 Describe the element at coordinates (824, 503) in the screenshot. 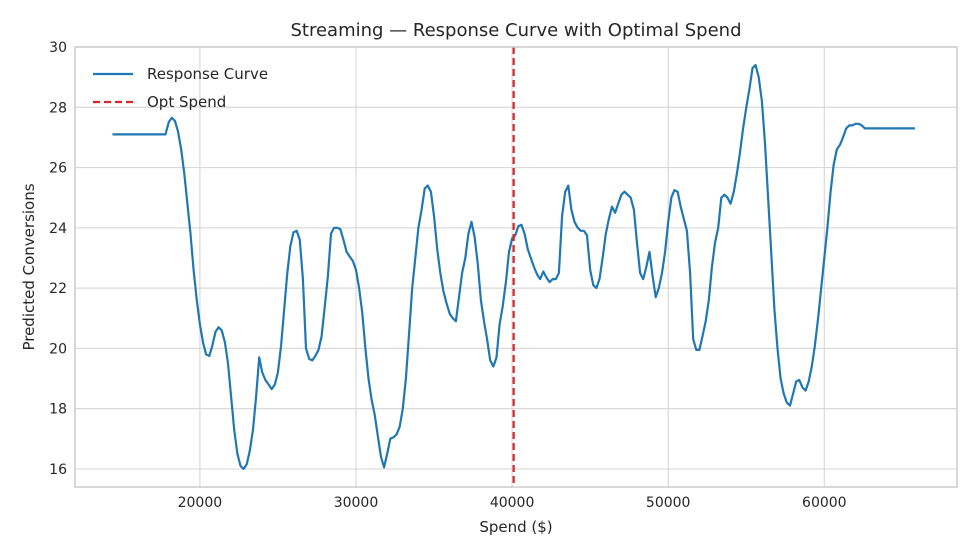

I see `x-tick-label: 60000` at that location.